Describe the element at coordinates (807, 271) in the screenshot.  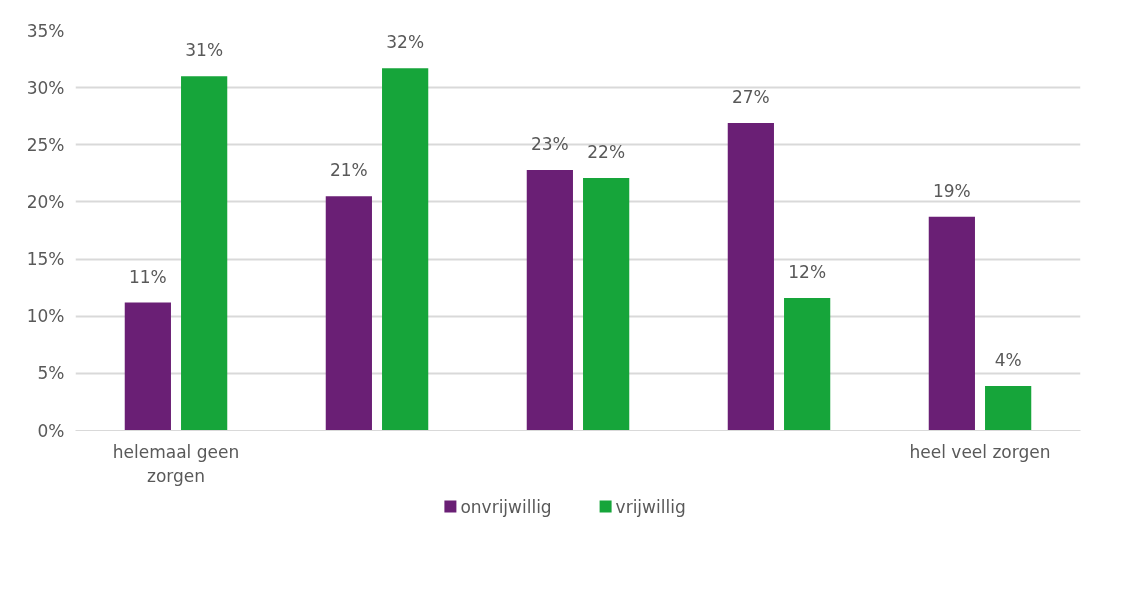
I see `data-label: 12%` at that location.